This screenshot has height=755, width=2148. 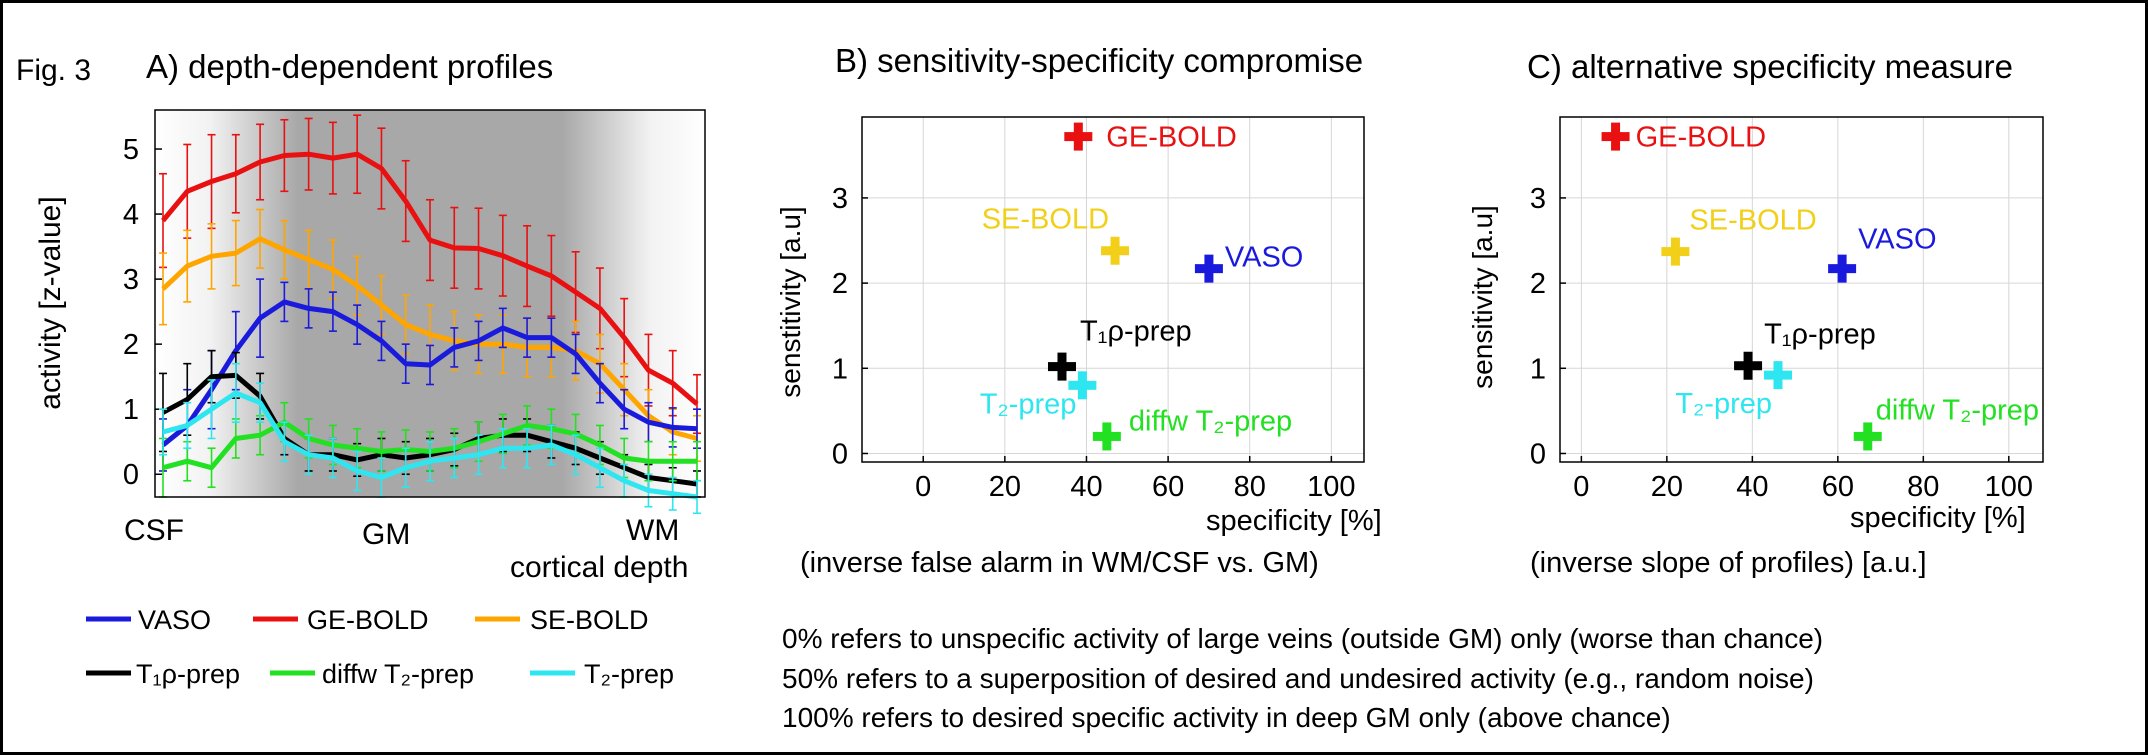 What do you see at coordinates (188, 674) in the screenshot?
I see `legend-label-t1rho-prep: T₁ρ-prep` at bounding box center [188, 674].